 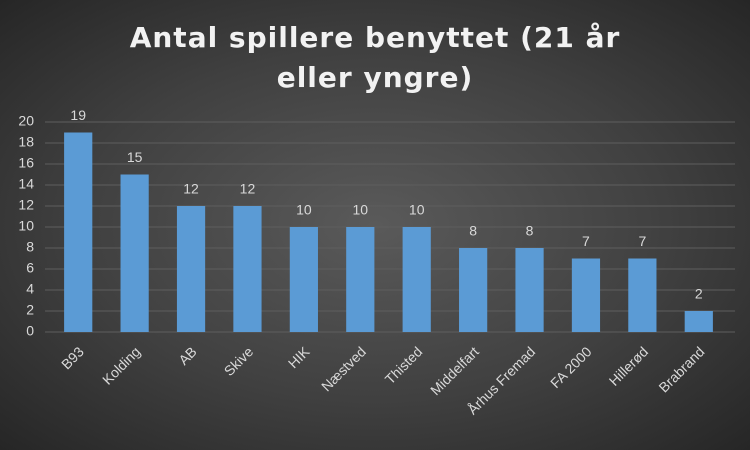 What do you see at coordinates (78, 115) in the screenshot?
I see `value-label: 19` at bounding box center [78, 115].